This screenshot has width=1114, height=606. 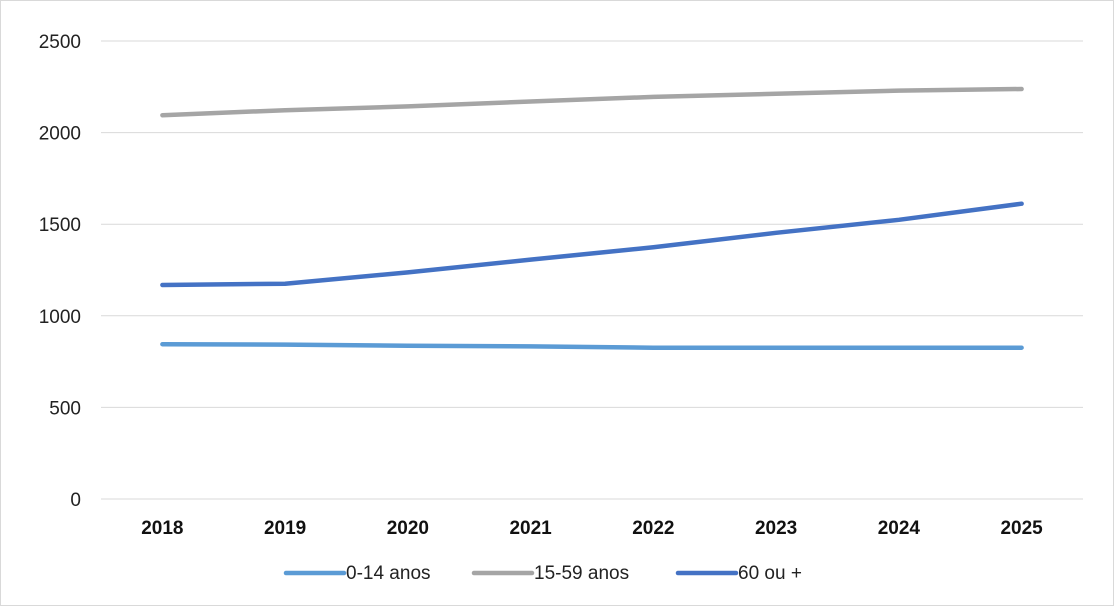 I want to click on legend-item-0-14-anos: 0-14 anos, so click(x=357, y=573).